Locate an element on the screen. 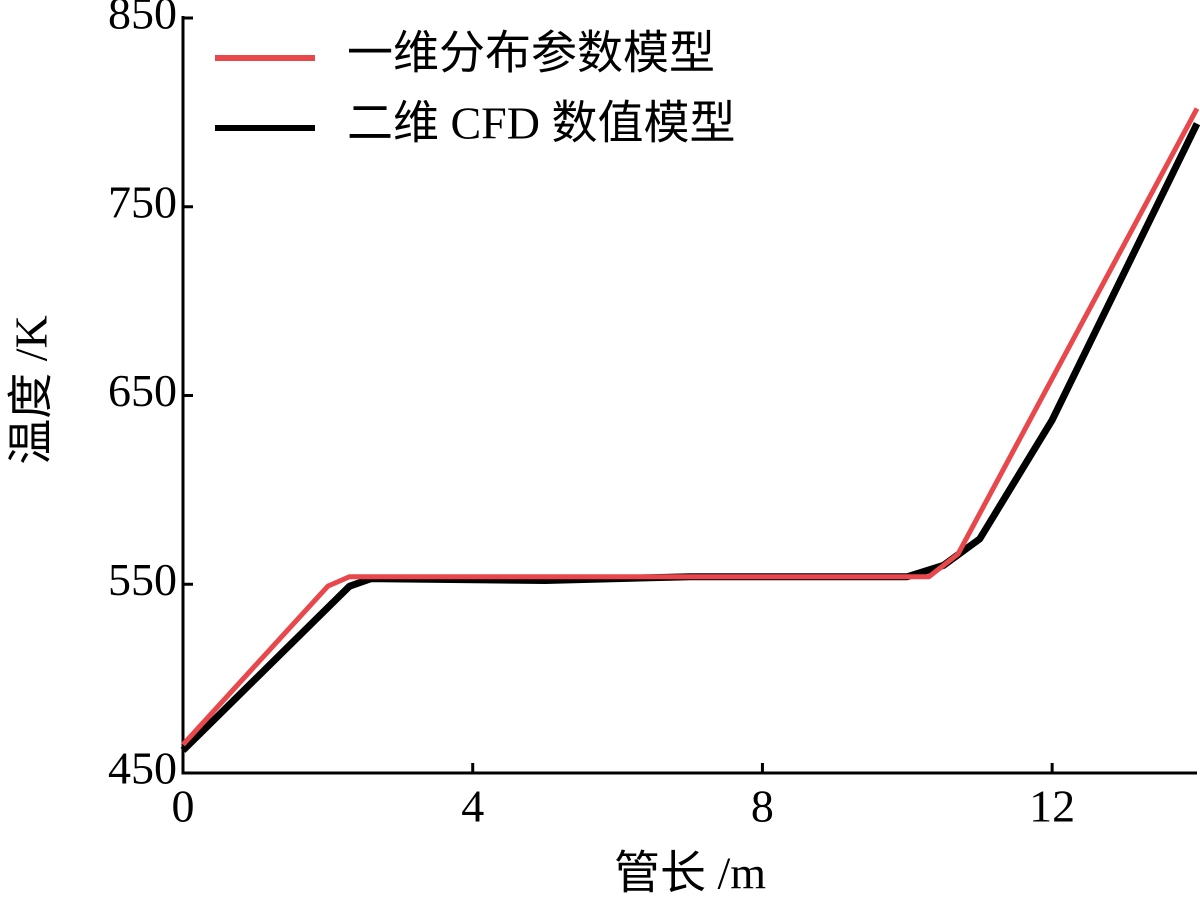 This screenshot has height=908, width=1200. x-tick-label: 0 is located at coordinates (183, 806).